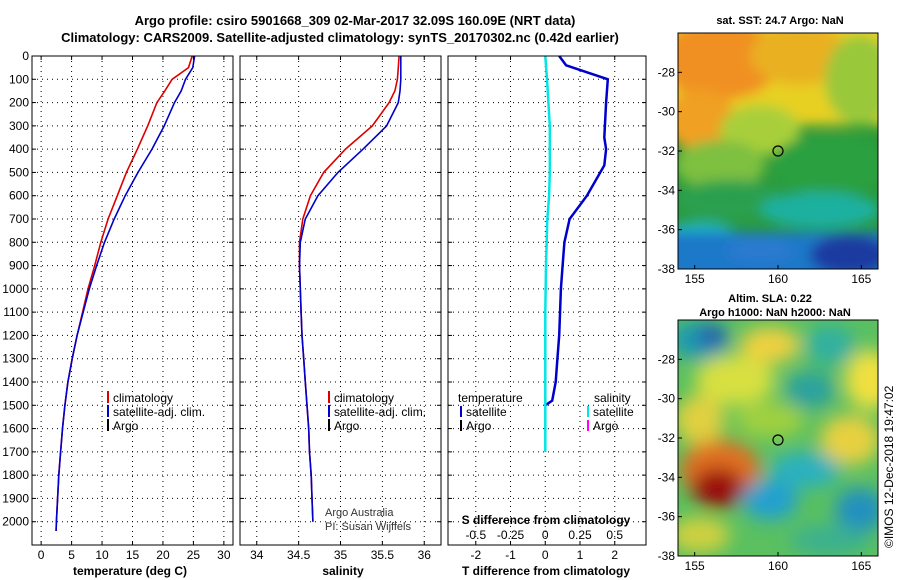  What do you see at coordinates (15, 382) in the screenshot?
I see `y-tick-label: 1400` at bounding box center [15, 382].